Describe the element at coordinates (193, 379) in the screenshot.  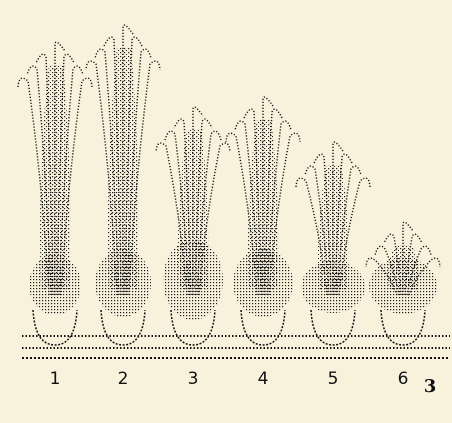
I see `plant-label: 3` at that location.